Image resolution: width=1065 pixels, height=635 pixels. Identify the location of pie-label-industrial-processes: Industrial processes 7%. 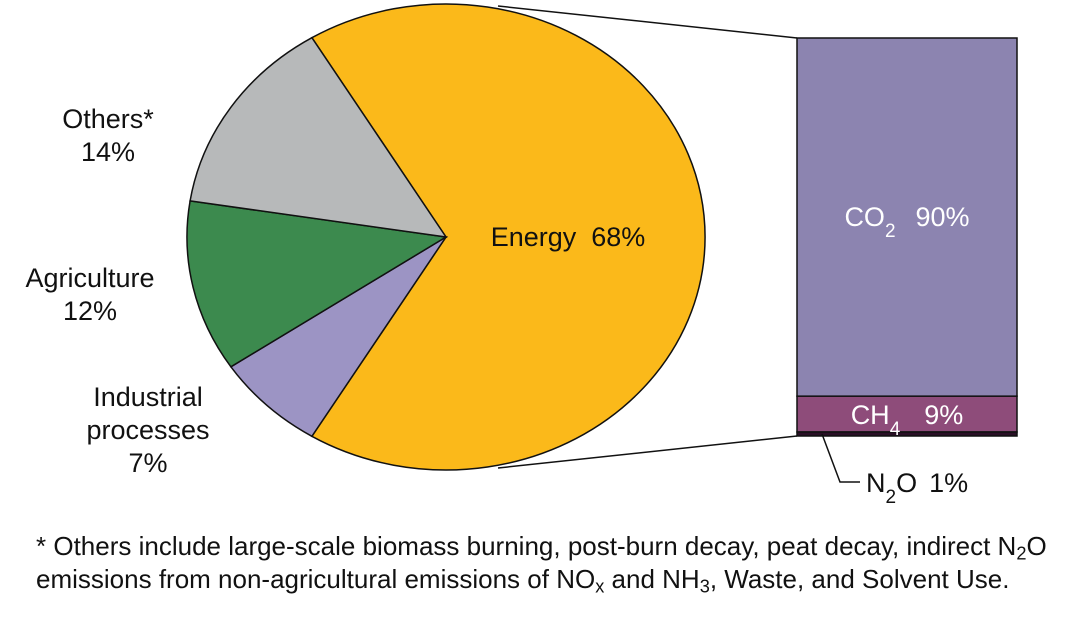
(147, 430).